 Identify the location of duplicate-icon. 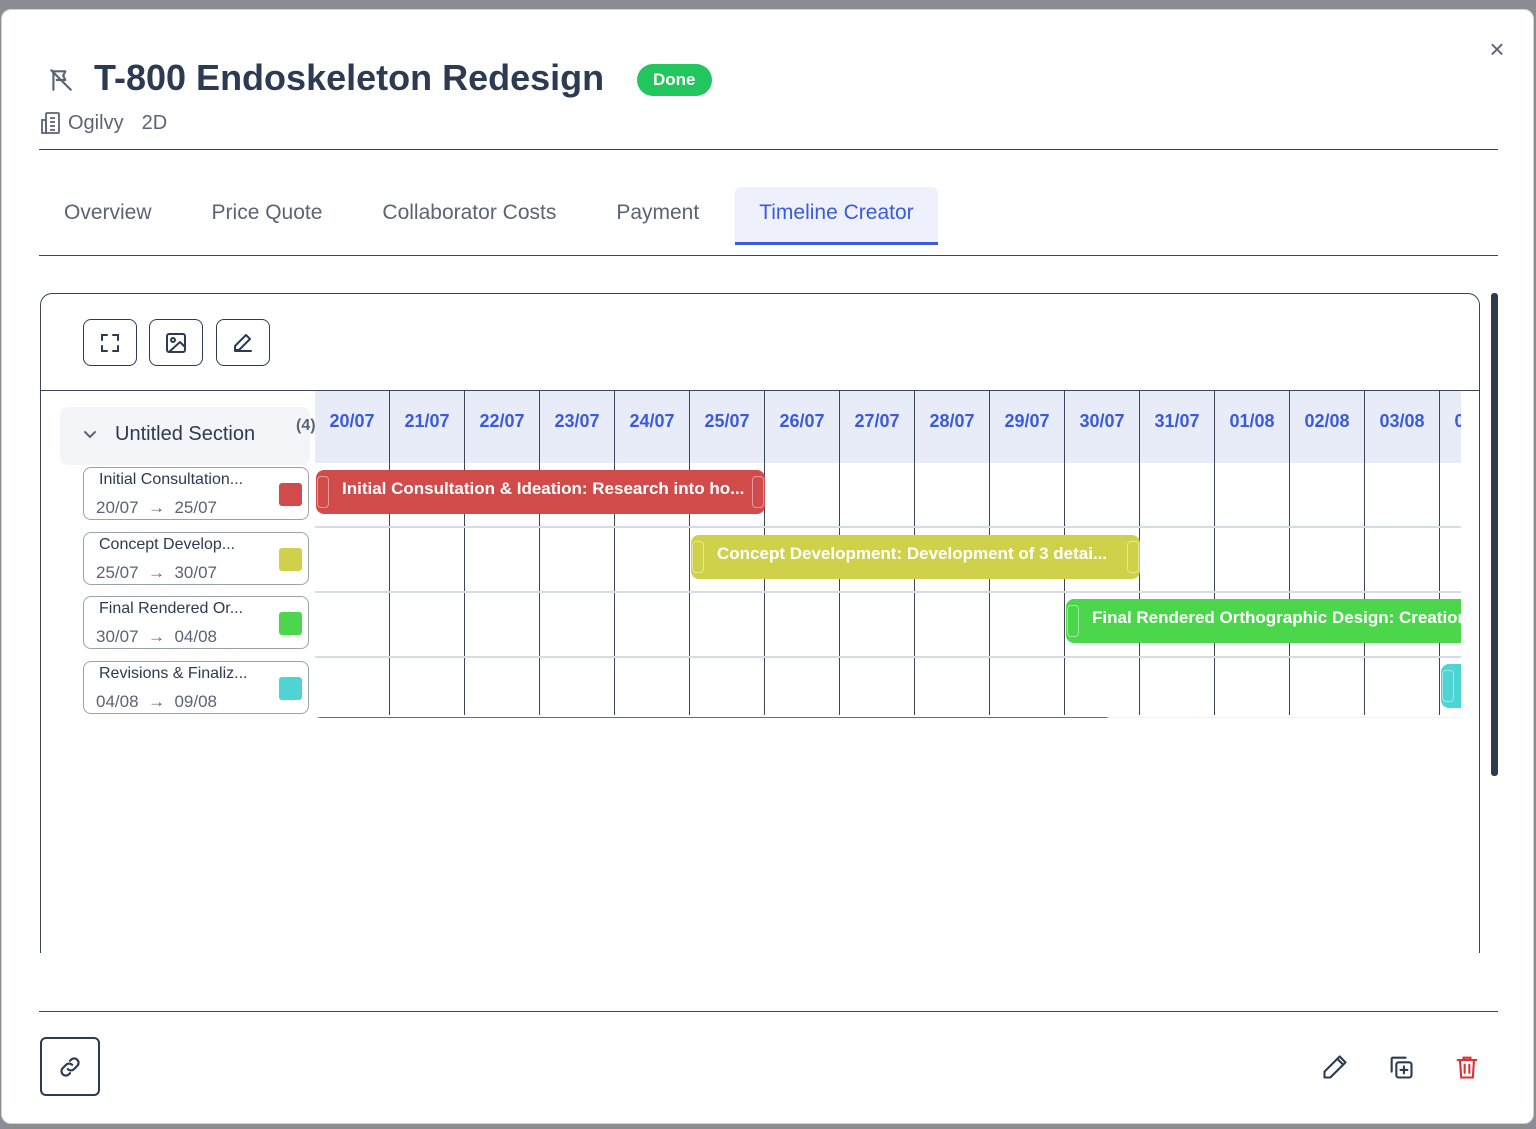
(1401, 1067).